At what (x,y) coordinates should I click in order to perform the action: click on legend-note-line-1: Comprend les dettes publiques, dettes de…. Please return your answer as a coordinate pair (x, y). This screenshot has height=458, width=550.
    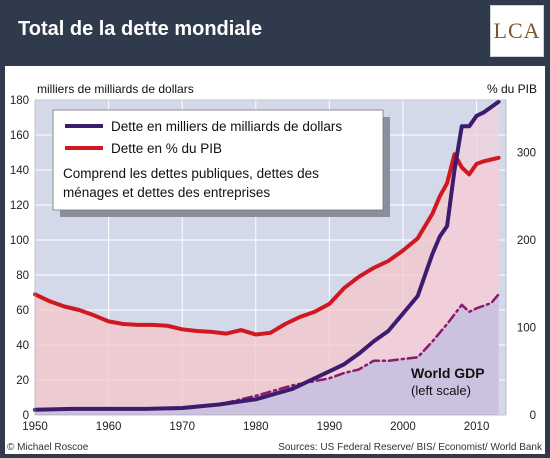
    Looking at the image, I should click on (191, 173).